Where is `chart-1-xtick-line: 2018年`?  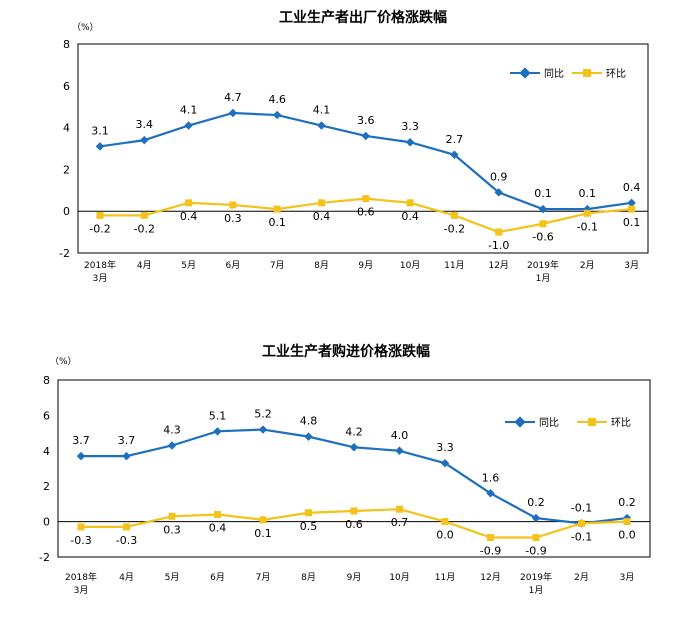
chart-1-xtick-line: 2018年 is located at coordinates (100, 265).